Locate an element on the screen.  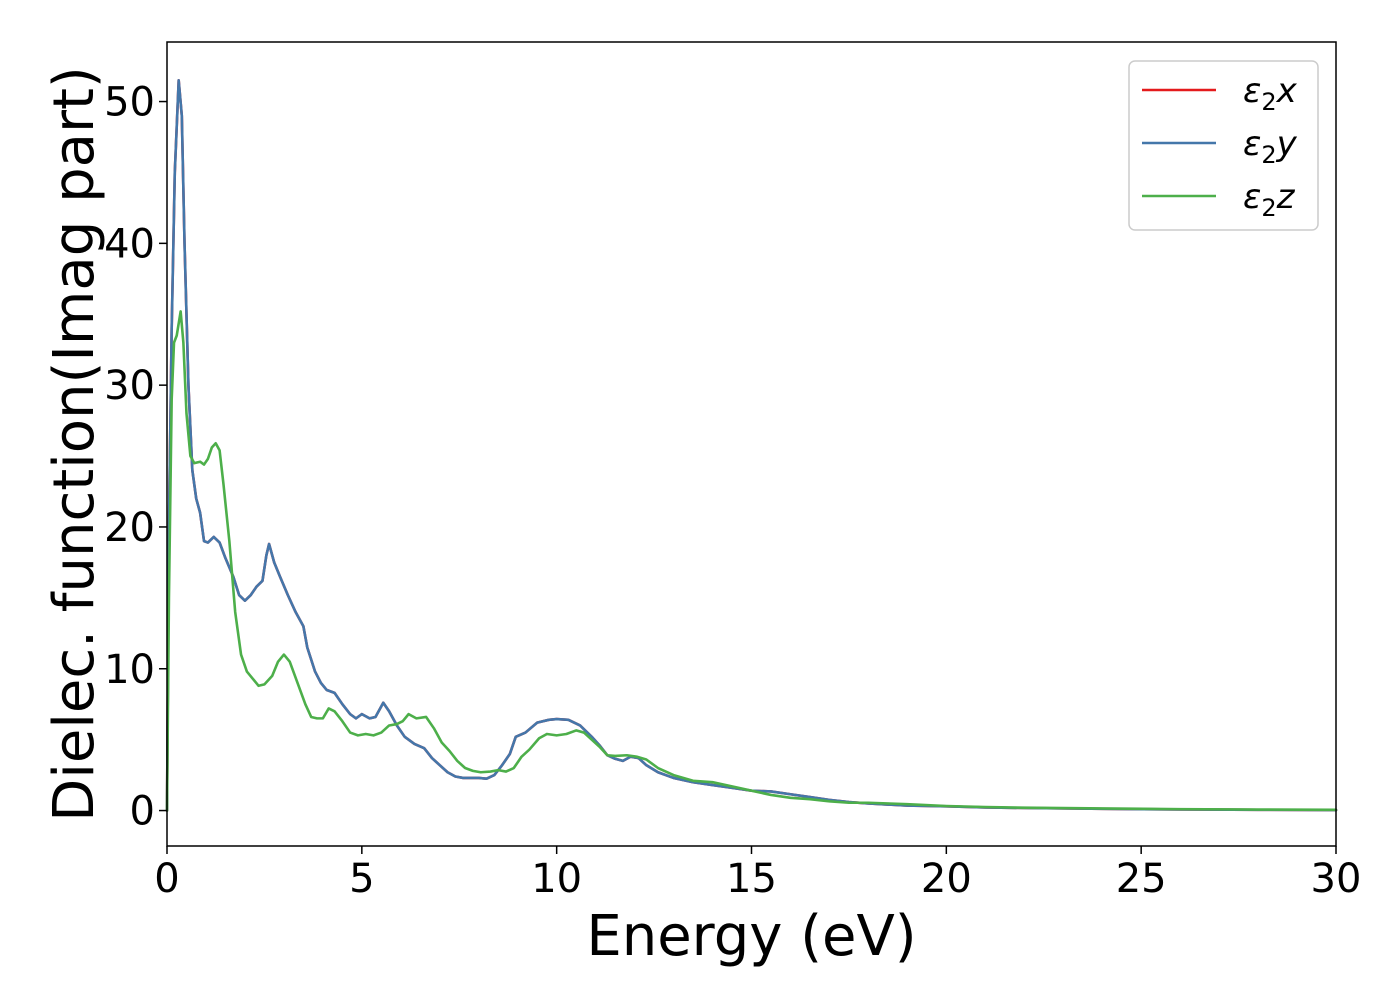
legend-box is located at coordinates (1223, 145).